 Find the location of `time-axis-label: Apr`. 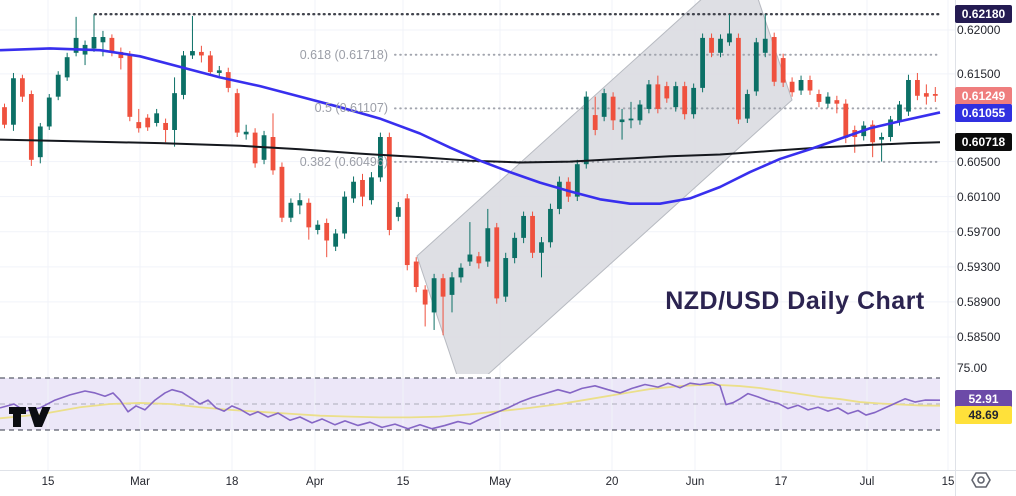

time-axis-label: Apr is located at coordinates (315, 482).